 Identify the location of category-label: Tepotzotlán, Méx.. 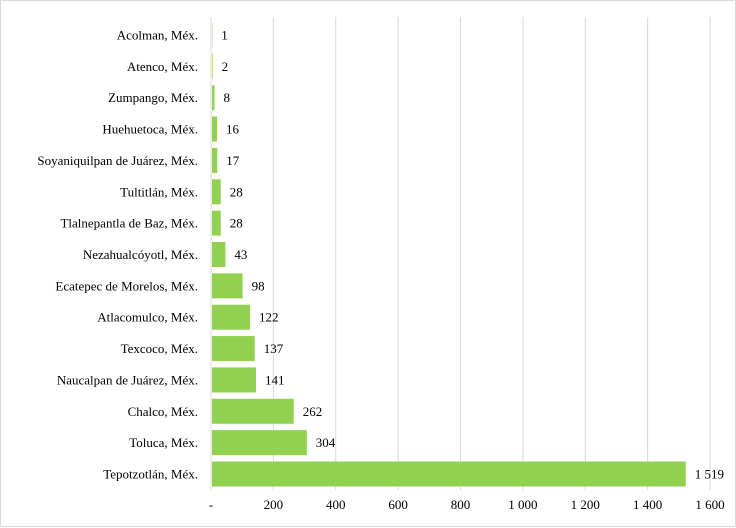
(150, 474).